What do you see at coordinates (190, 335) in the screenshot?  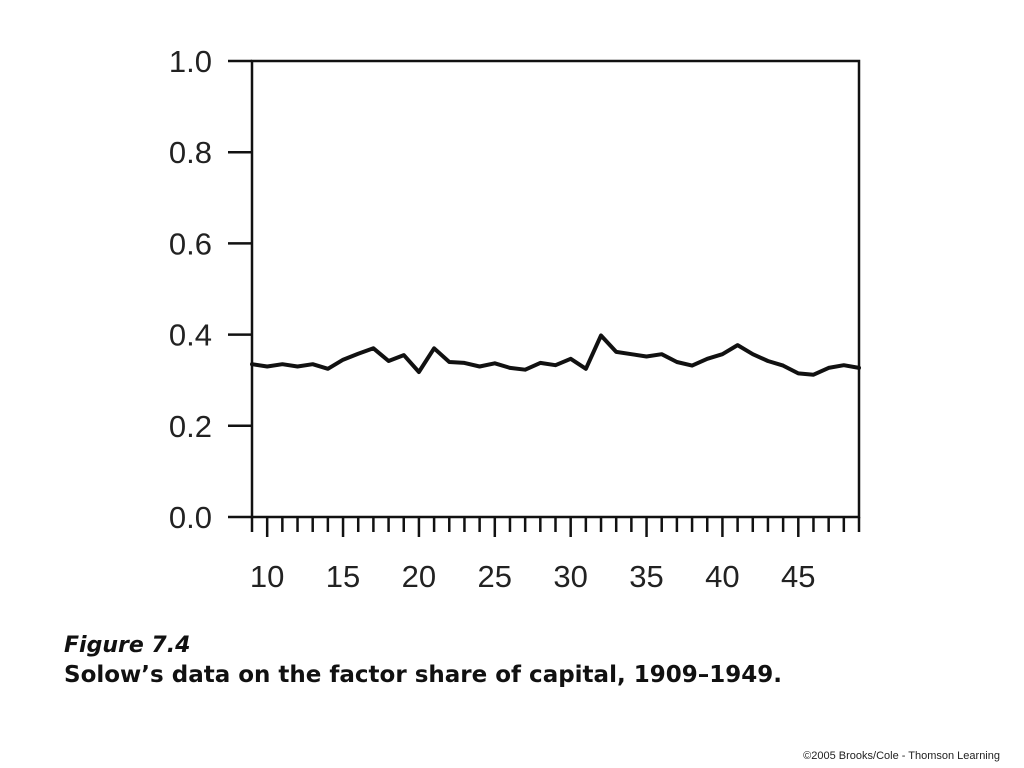 I see `y-tick-label: 0.4` at bounding box center [190, 335].